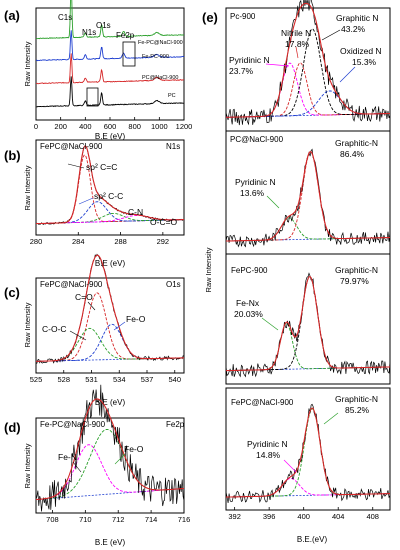 The width and height of the screenshot is (400, 550). Describe the element at coordinates (160, 43) in the screenshot. I see `series-label-fe-pc-nacl-900: Fe-PC@NaCl-900` at that location.